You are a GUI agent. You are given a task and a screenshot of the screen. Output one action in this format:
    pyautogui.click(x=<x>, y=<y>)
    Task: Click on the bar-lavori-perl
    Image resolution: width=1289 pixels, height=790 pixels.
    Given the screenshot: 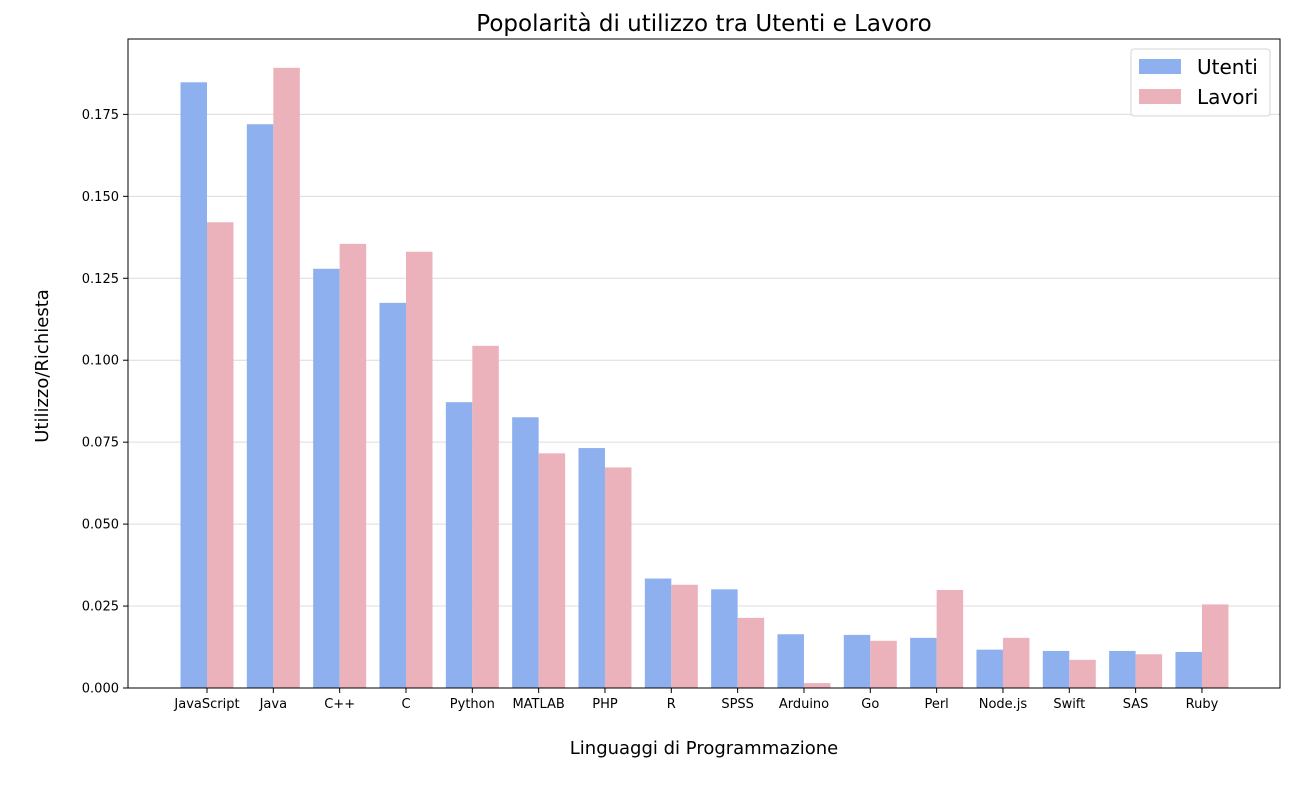 What is the action you would take?
    pyautogui.click(x=950, y=638)
    